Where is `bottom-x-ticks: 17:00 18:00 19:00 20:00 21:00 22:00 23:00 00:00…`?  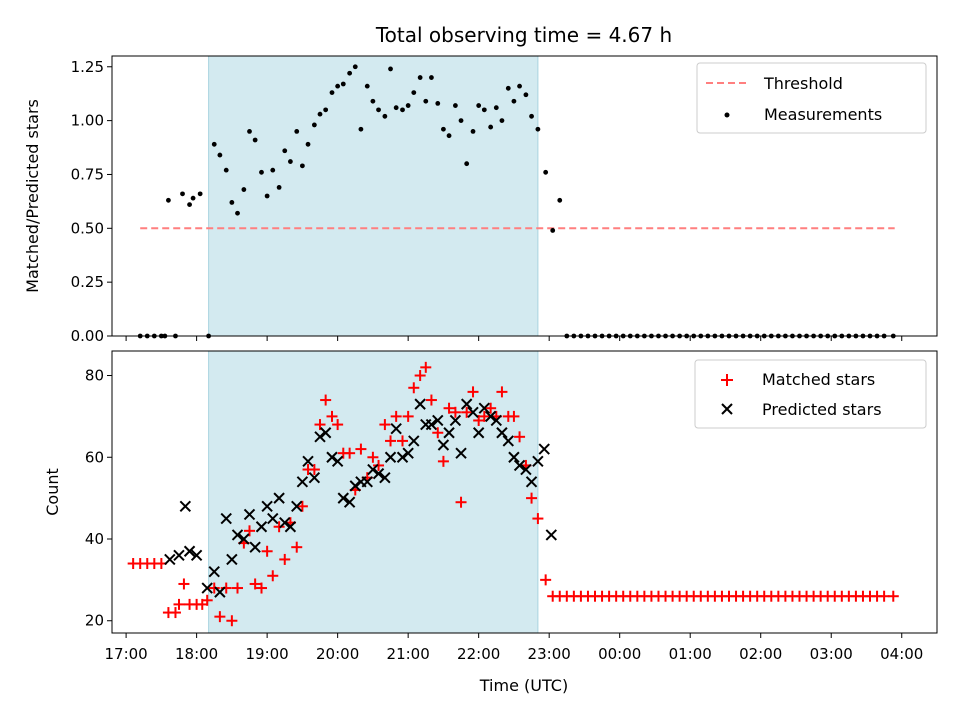 bottom-x-ticks: 17:00 18:00 19:00 20:00 21:00 22:00 23:00 00:00… is located at coordinates (513, 648).